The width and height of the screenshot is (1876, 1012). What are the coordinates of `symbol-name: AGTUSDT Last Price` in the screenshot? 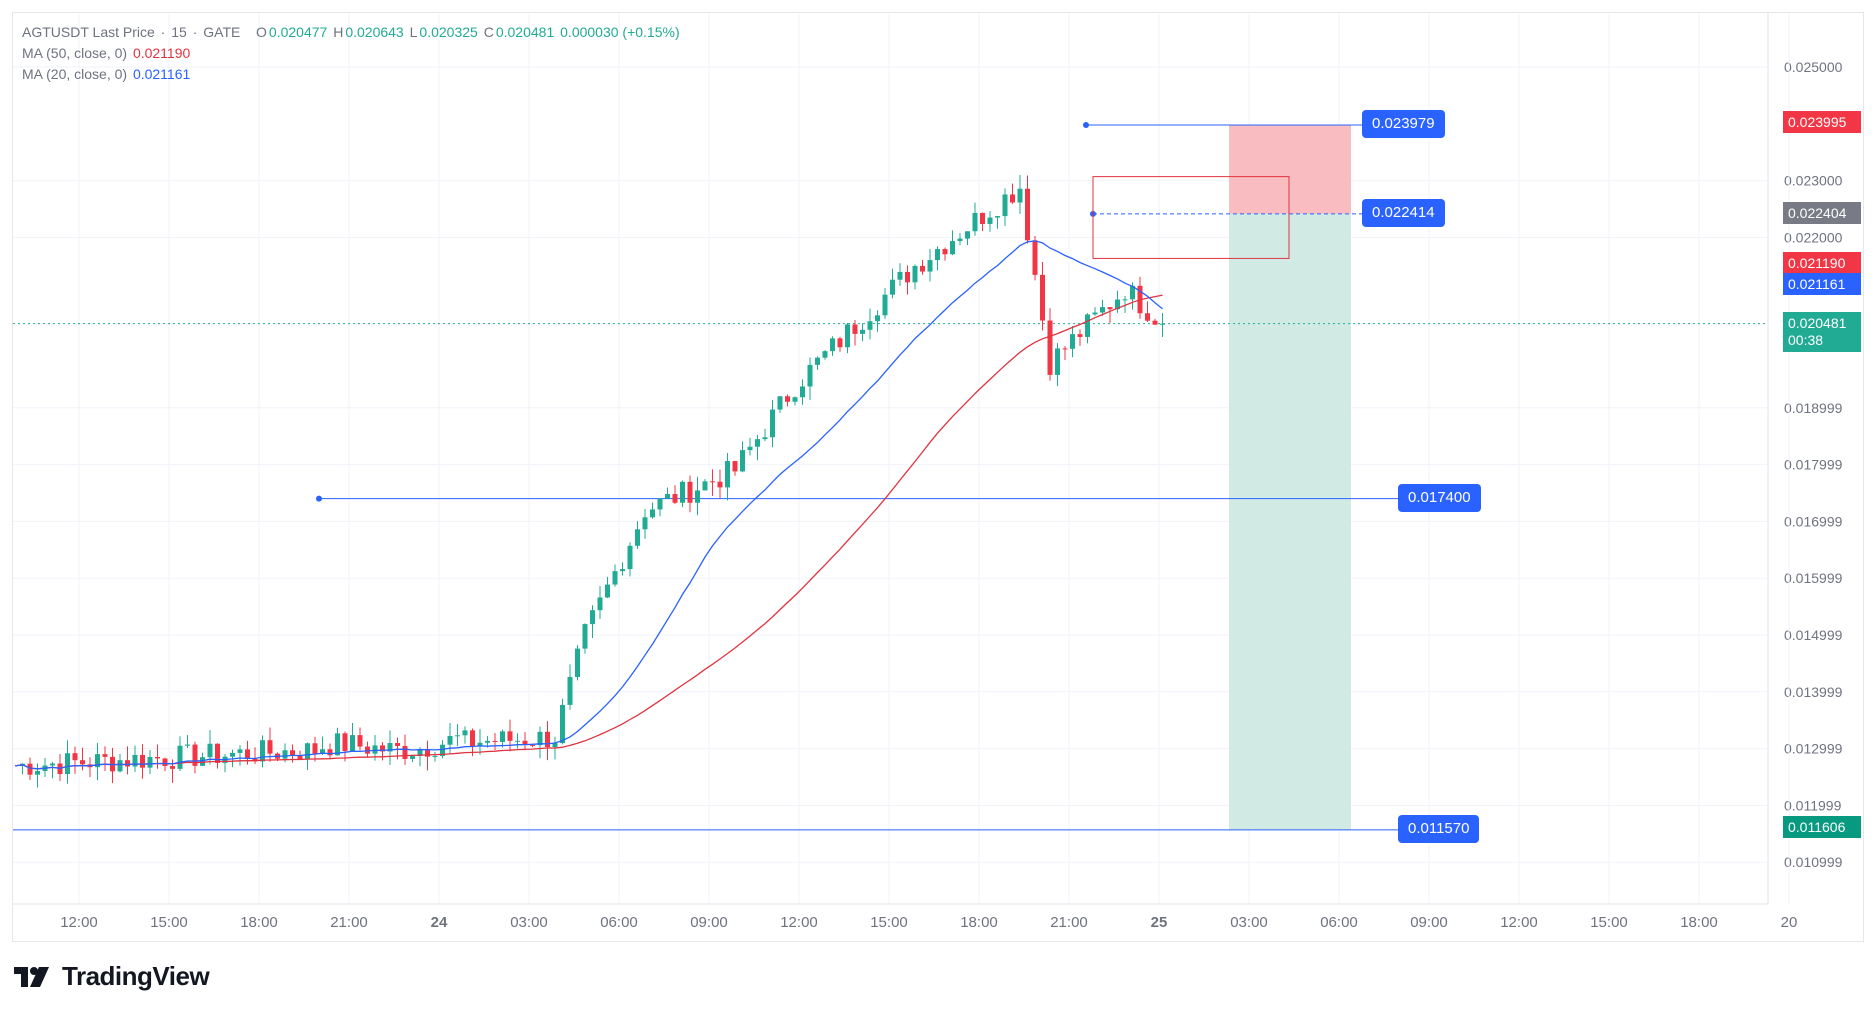 It's located at (88, 32).